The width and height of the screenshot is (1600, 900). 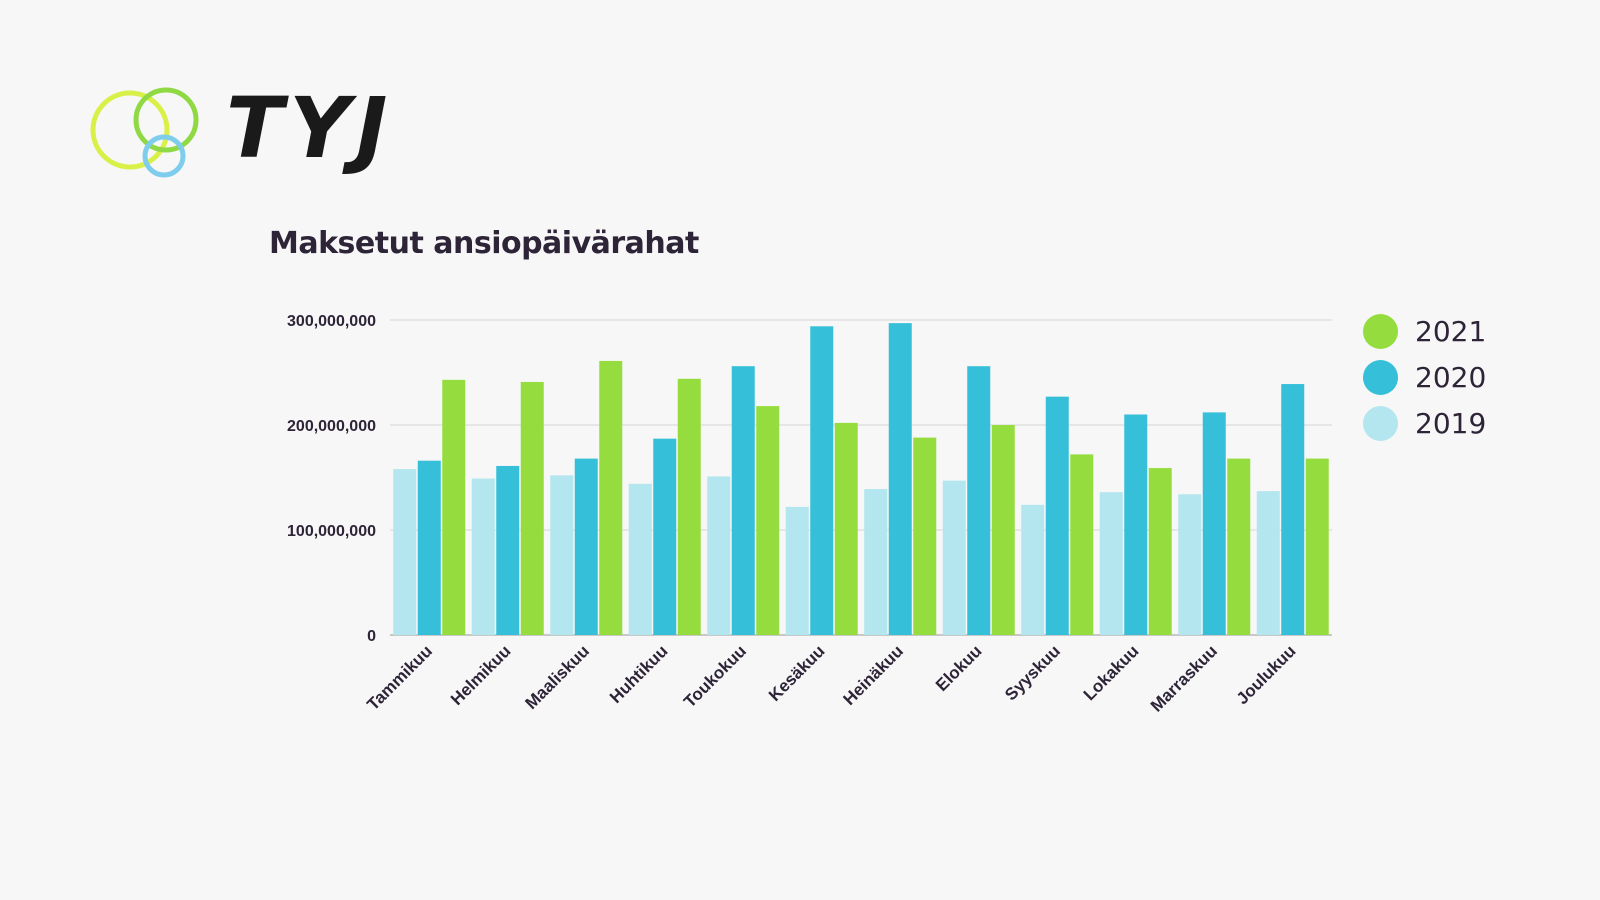 What do you see at coordinates (166, 120) in the screenshot?
I see `logo-ring-green` at bounding box center [166, 120].